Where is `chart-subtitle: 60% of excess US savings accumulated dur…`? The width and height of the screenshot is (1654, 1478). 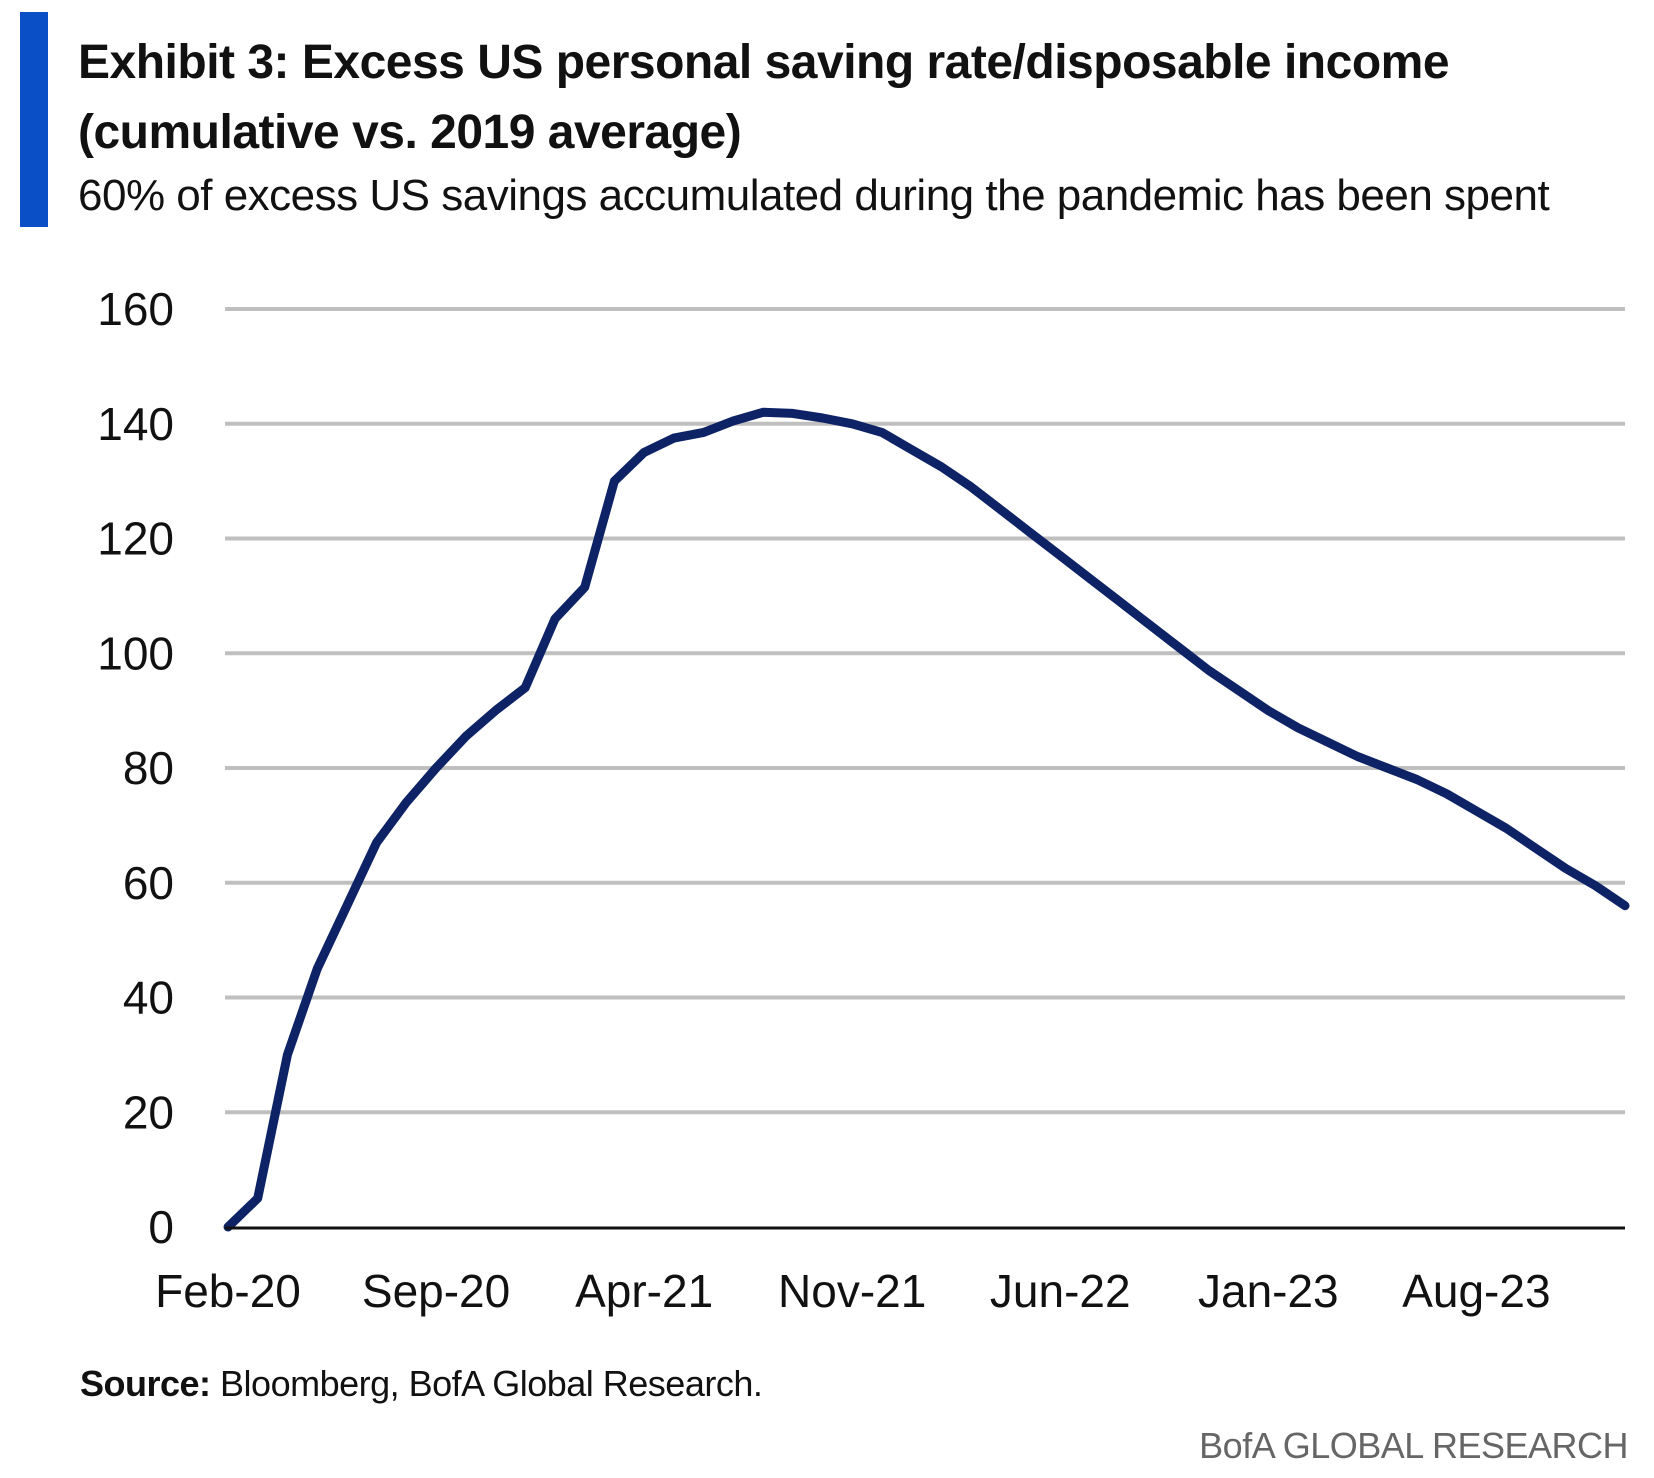 chart-subtitle: 60% of excess US savings accumulated dur… is located at coordinates (814, 195).